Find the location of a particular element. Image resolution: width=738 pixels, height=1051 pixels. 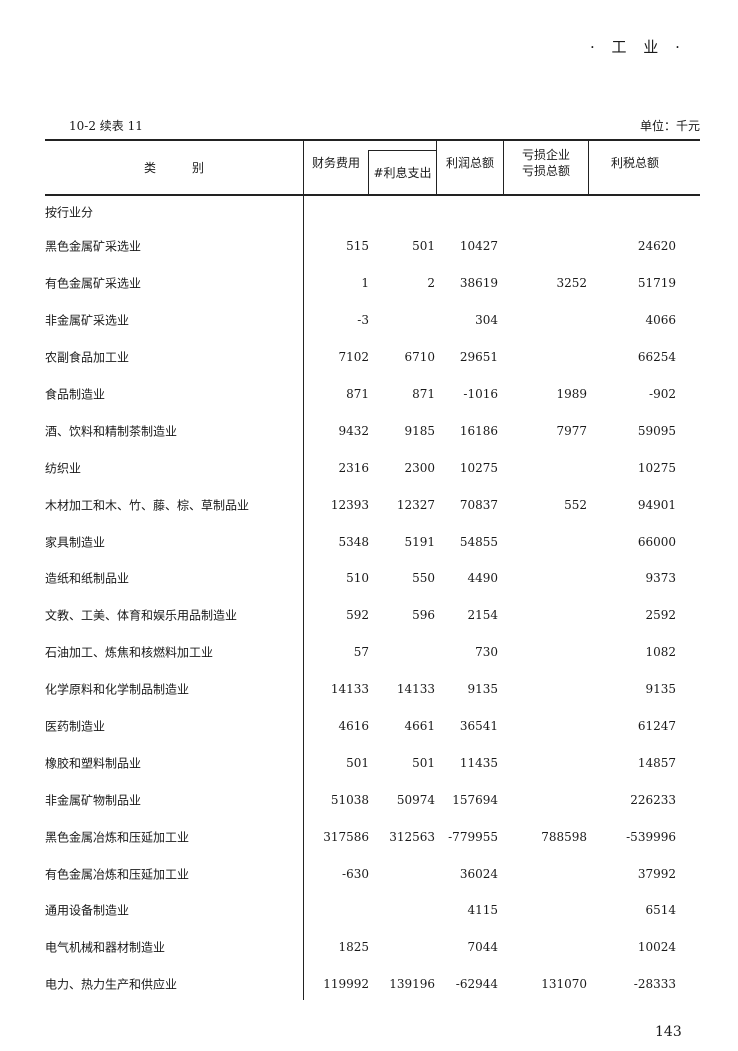

cell-value: 2154 is located at coordinates (482, 615).